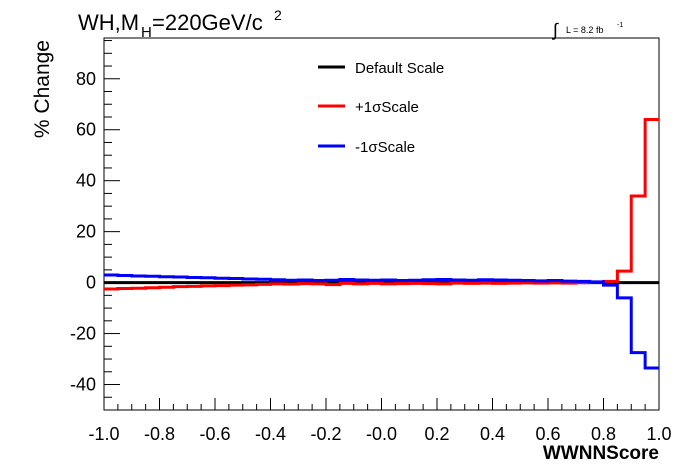 Image resolution: width=696 pixels, height=472 pixels. I want to click on x-tick-label: 0.8, so click(603, 434).